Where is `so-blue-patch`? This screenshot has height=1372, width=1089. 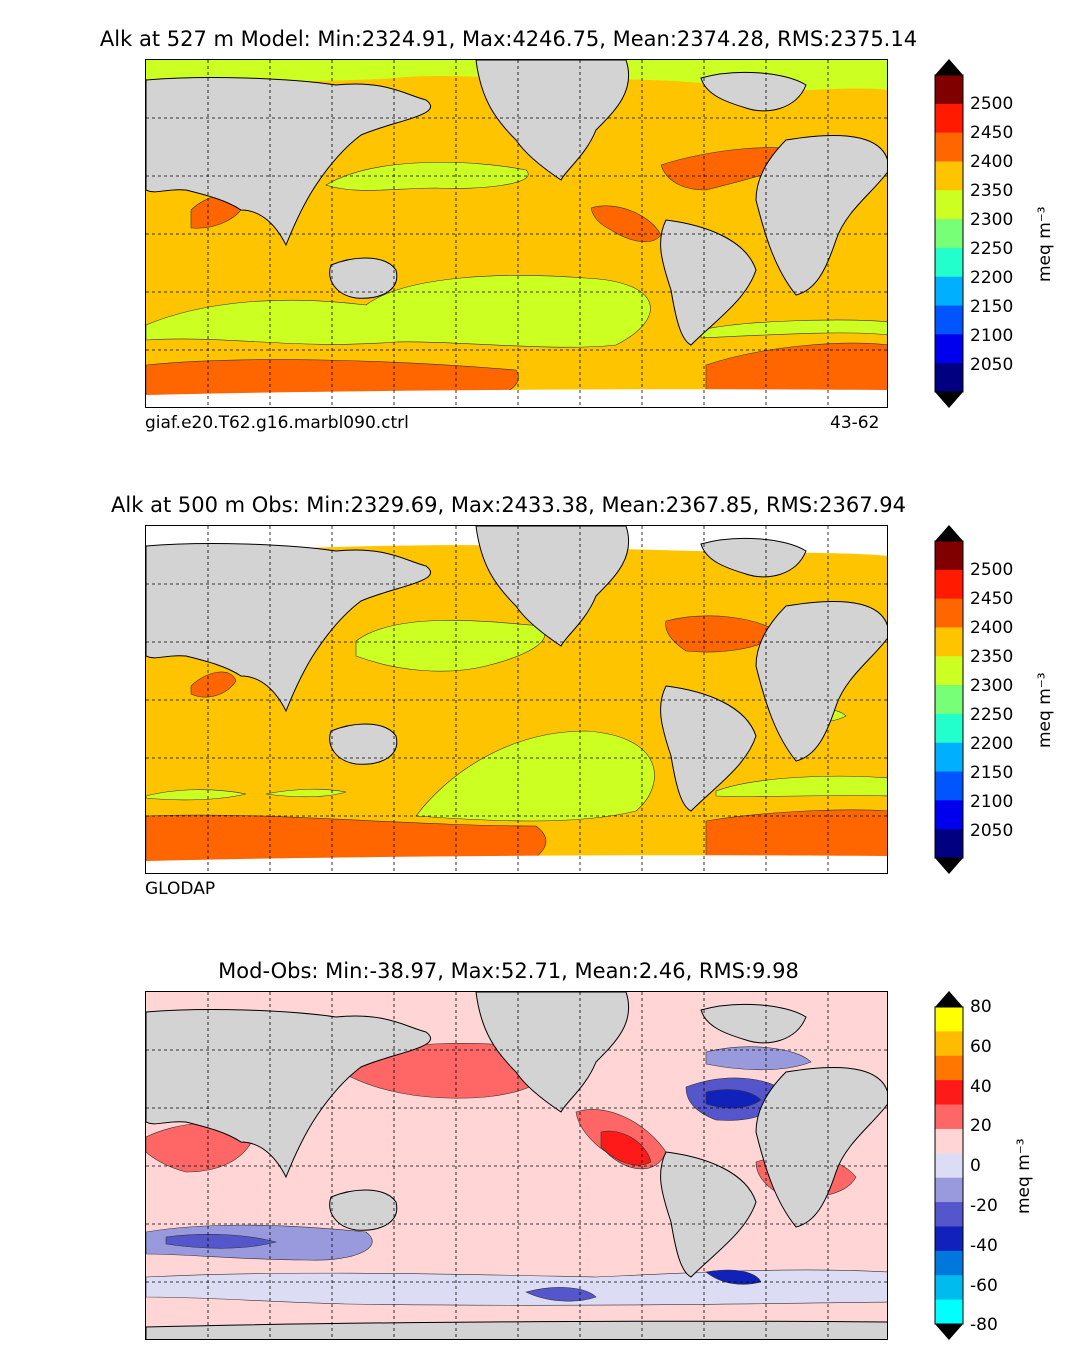
so-blue-patch is located at coordinates (561, 1294).